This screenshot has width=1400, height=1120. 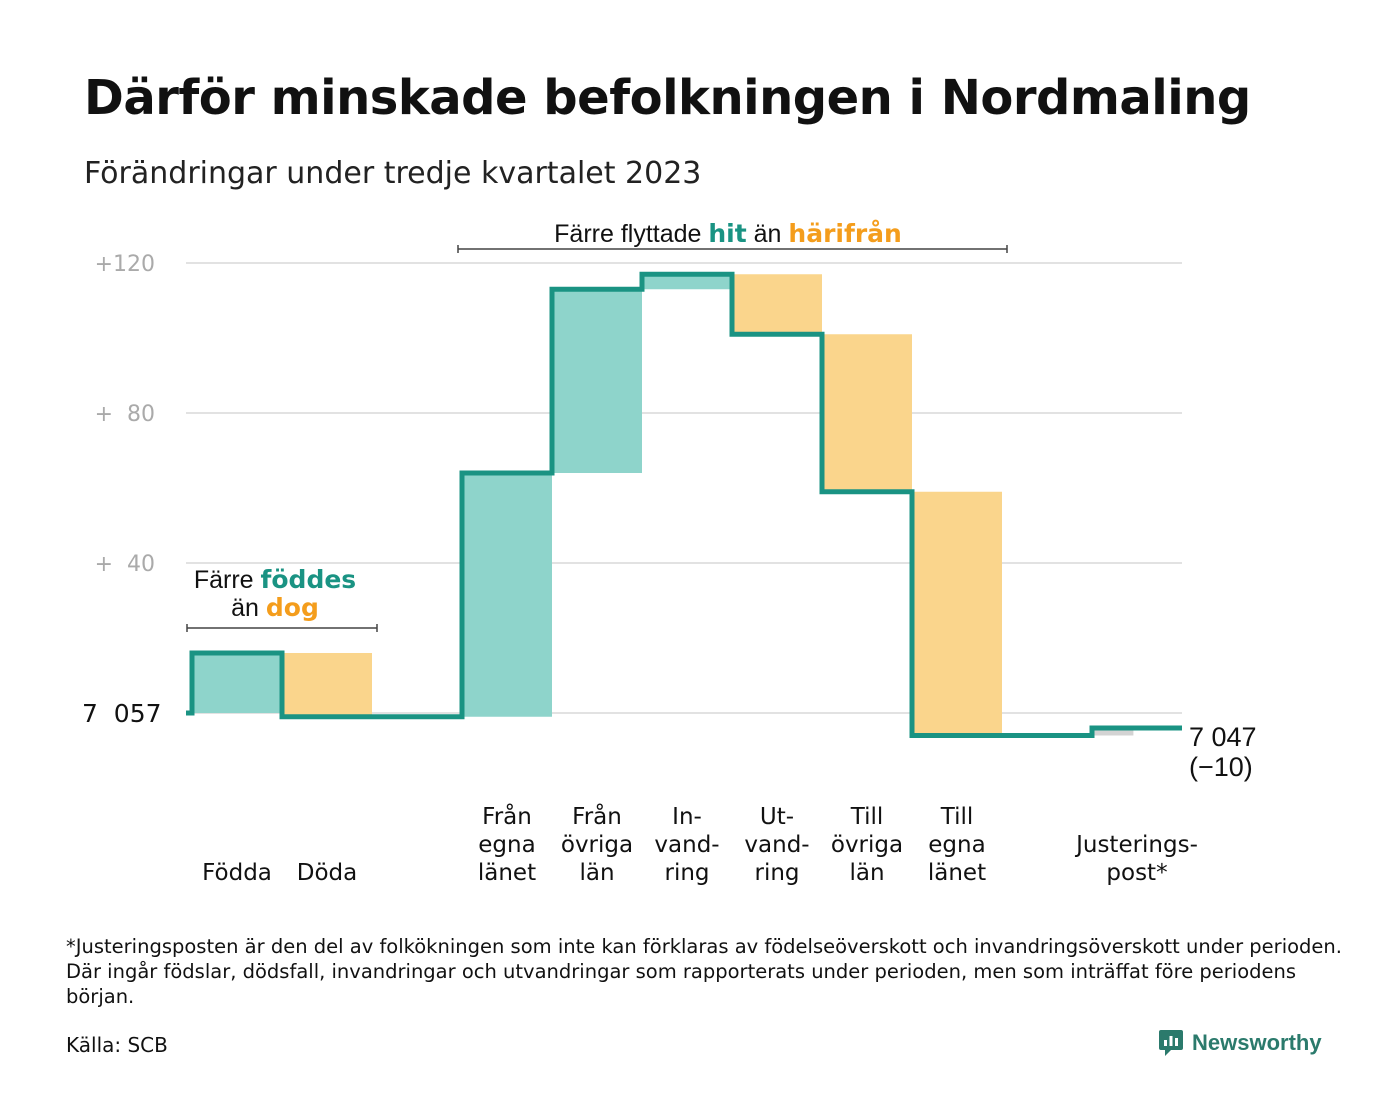 I want to click on category-label: post*, so click(x=1136, y=873).